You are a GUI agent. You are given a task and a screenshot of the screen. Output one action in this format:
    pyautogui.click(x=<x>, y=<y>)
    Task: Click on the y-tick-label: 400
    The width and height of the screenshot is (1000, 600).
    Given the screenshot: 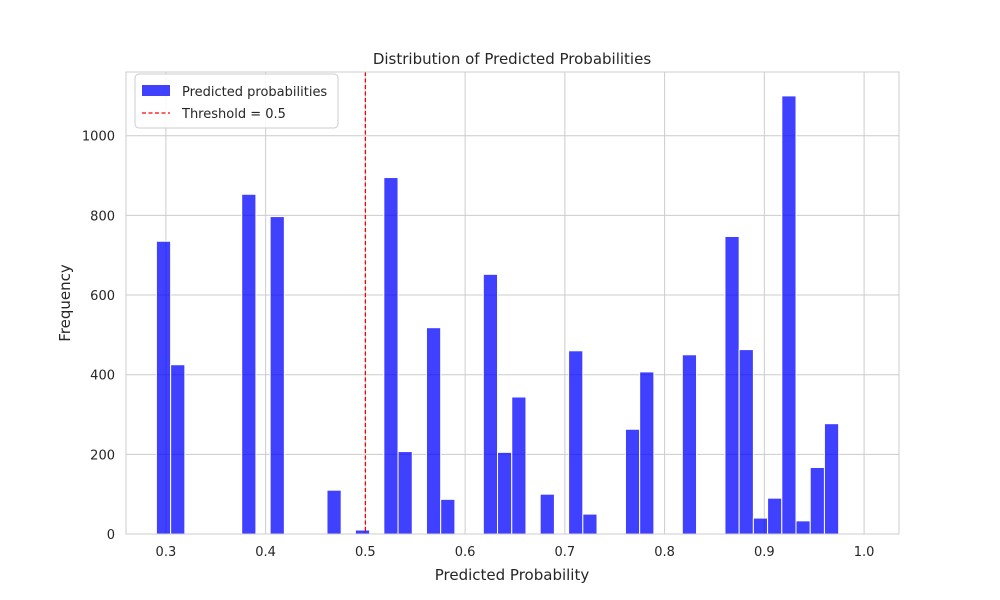 What is the action you would take?
    pyautogui.click(x=102, y=376)
    